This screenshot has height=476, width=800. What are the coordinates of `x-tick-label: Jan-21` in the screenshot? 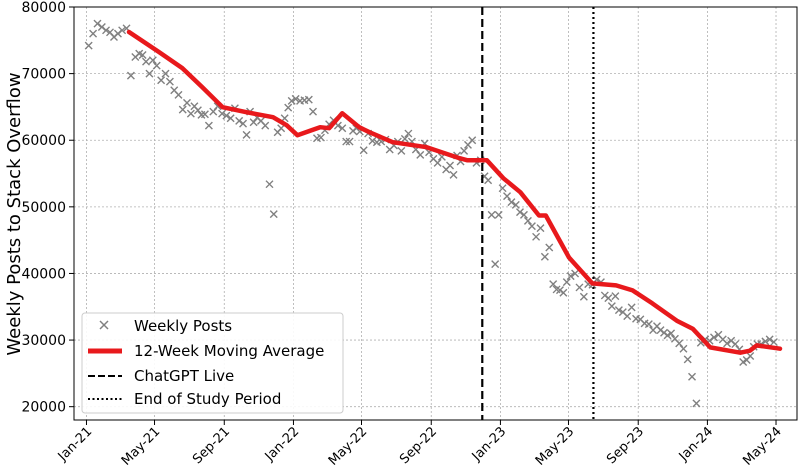 It's located at (75, 444).